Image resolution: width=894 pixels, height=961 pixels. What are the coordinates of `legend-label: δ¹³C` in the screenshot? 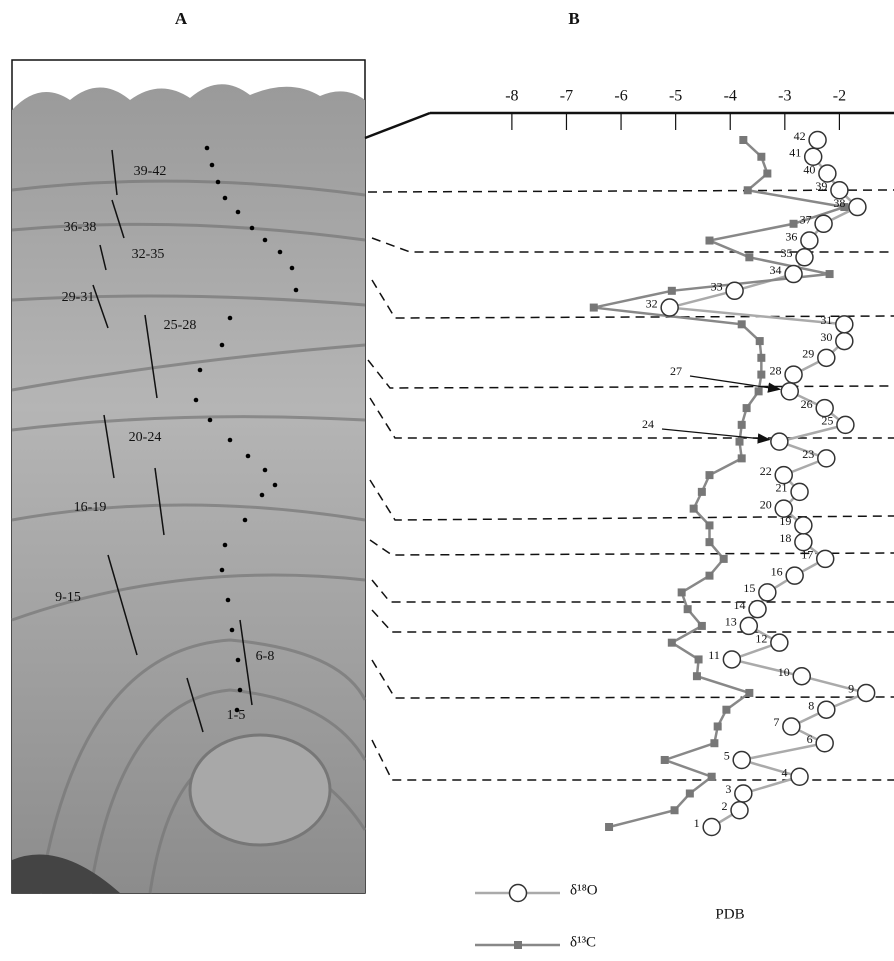 It's located at (583, 942).